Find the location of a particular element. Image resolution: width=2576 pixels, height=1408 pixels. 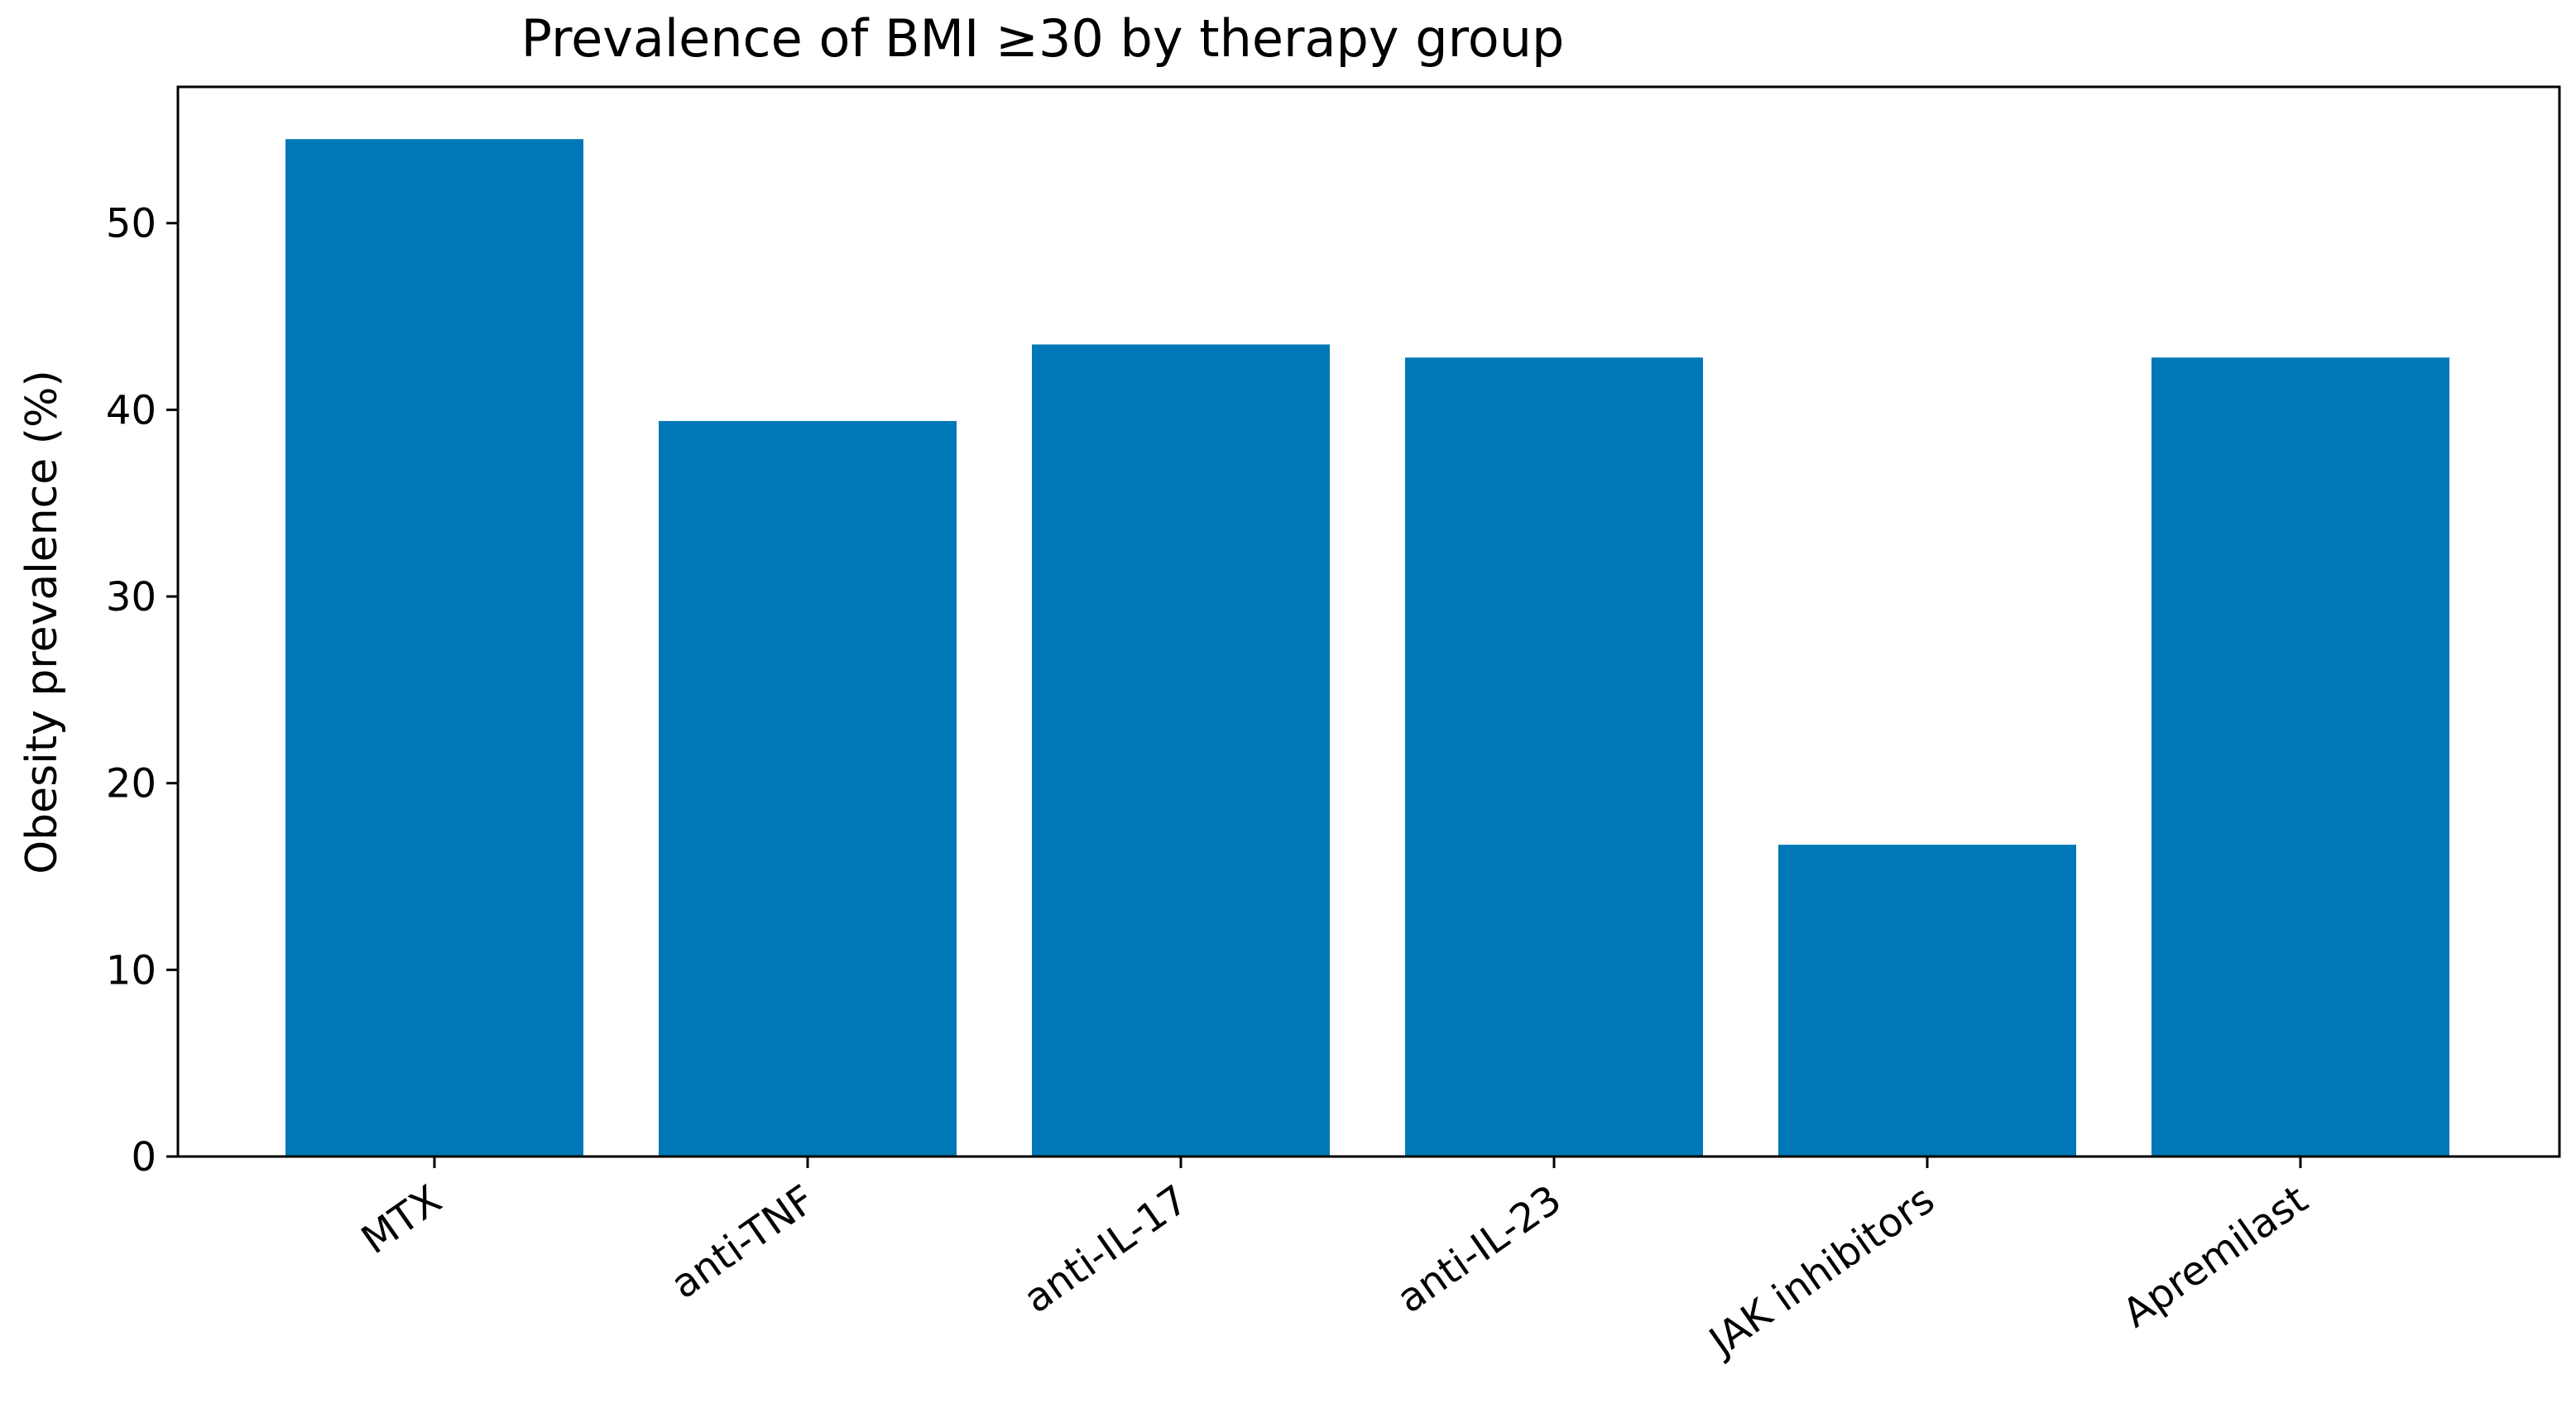

x-tick-label: anti-IL-23 is located at coordinates (1480, 1249).